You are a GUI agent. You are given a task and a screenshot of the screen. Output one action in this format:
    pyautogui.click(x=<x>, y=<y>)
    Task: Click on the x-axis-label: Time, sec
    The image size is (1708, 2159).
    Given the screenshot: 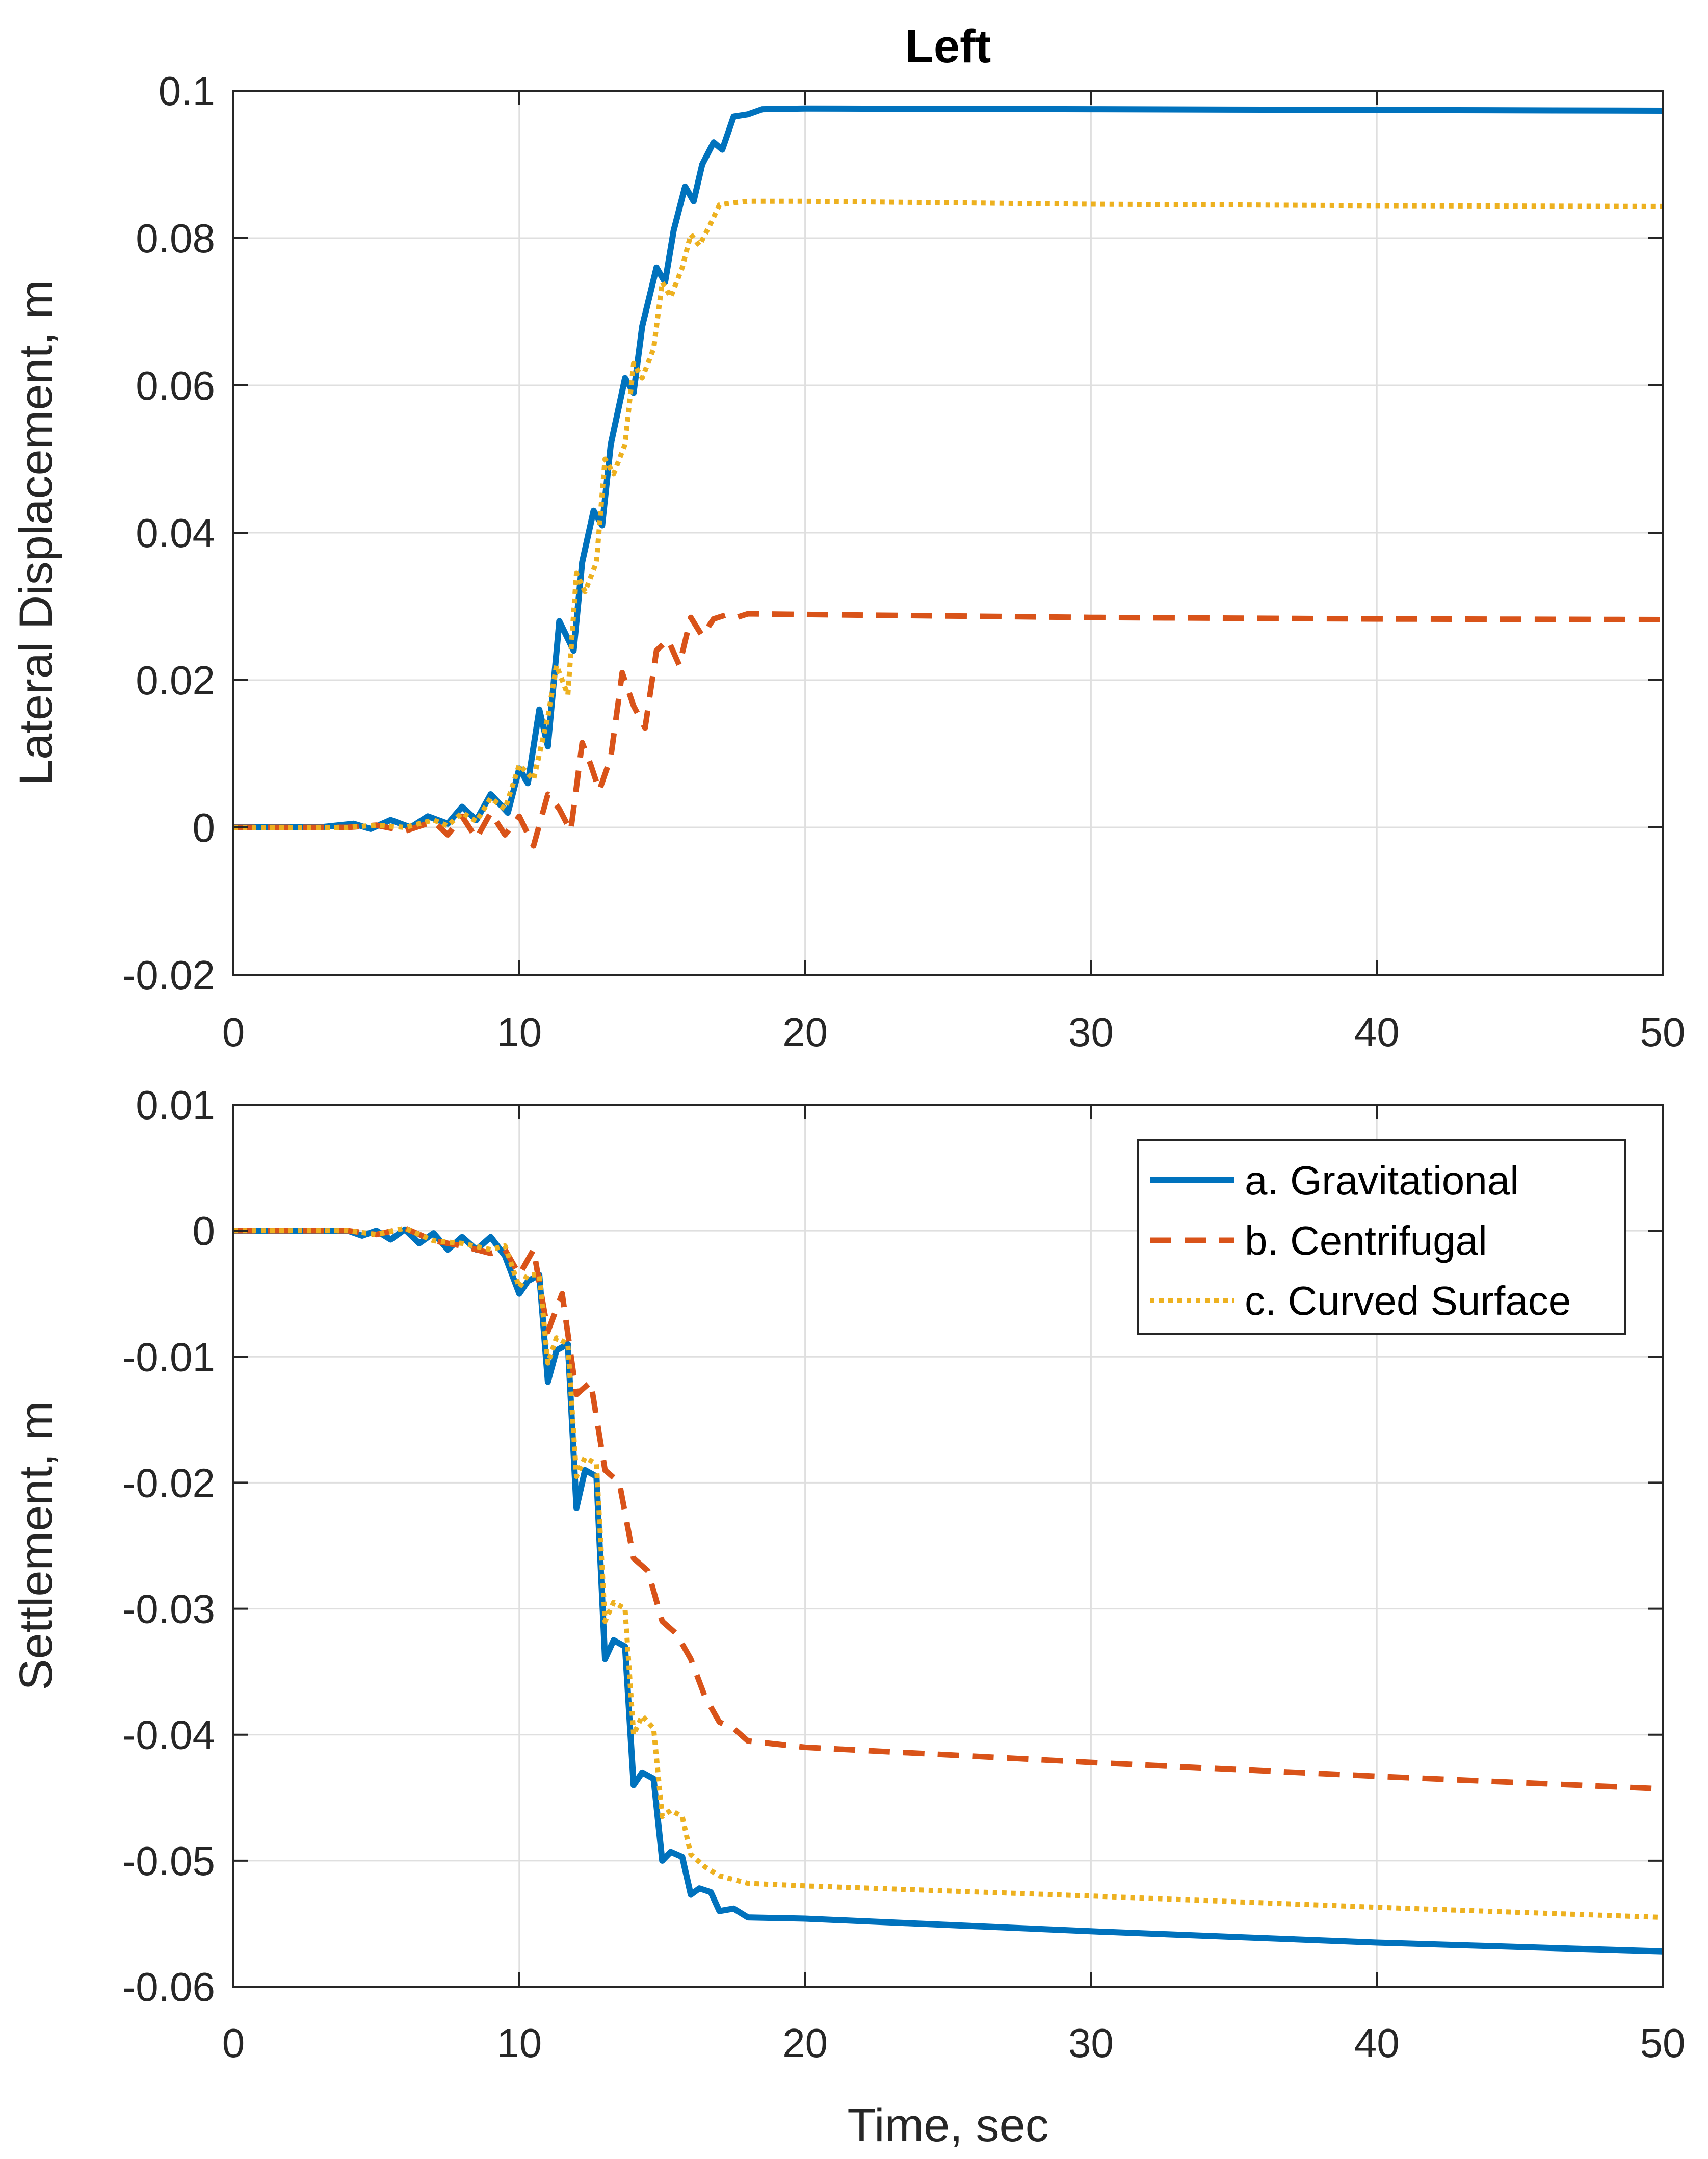 What is the action you would take?
    pyautogui.click(x=947, y=2125)
    